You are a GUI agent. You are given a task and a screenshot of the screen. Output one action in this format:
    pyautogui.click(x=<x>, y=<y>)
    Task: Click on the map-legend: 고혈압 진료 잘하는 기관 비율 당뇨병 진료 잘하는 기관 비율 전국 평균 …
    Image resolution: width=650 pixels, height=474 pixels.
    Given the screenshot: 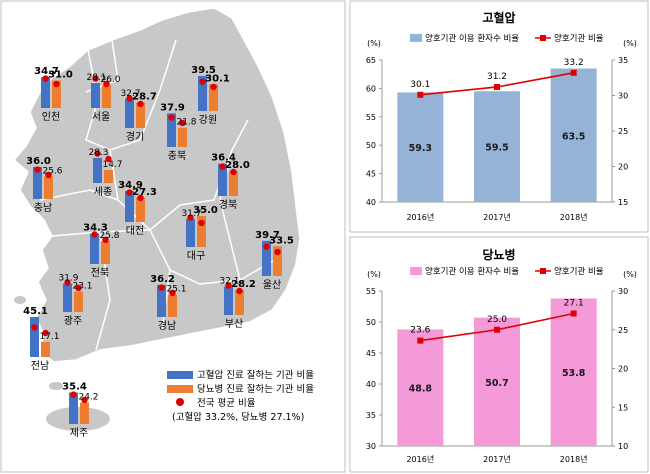 What is the action you would take?
    pyautogui.click(x=240, y=396)
    